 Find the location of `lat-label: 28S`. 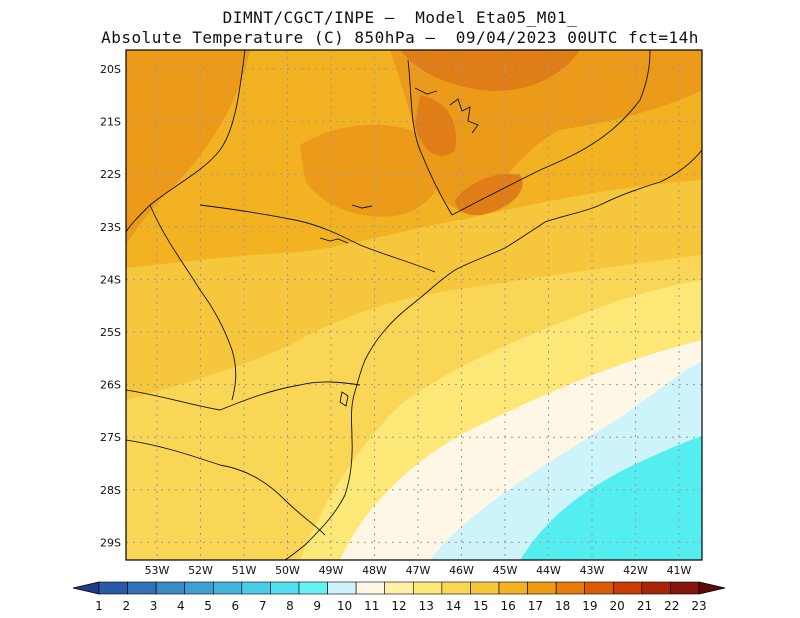

lat-label: 28S is located at coordinates (110, 490).